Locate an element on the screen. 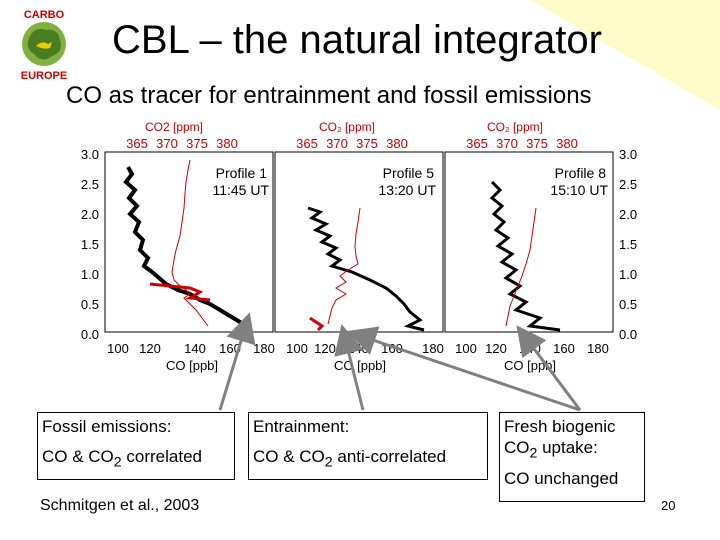 This screenshot has height=540, width=720. logo-highlight is located at coordinates (44, 45).